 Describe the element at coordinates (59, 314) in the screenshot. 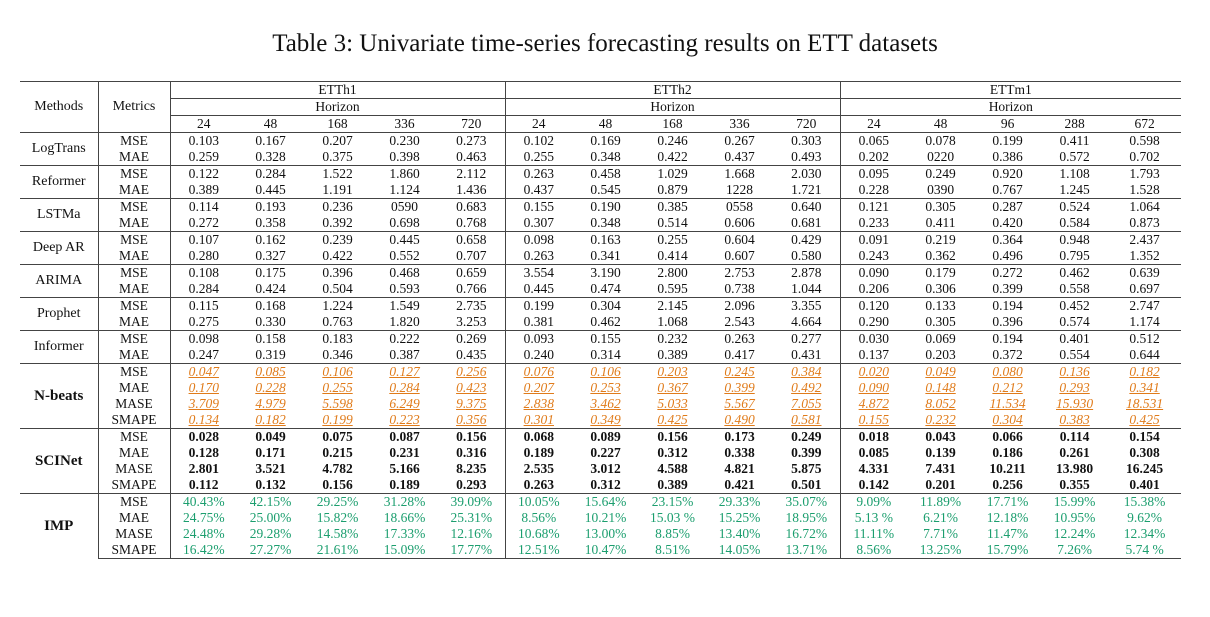

I see `method-name: Prophet` at that location.